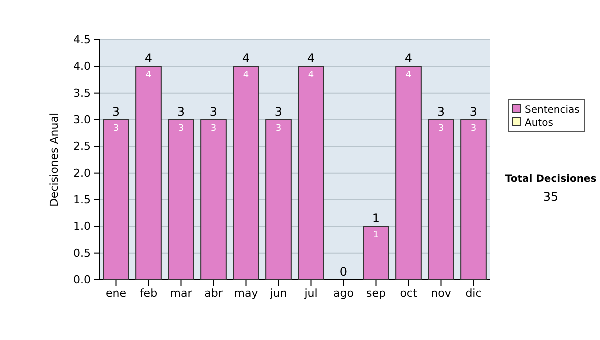 The width and height of the screenshot is (600, 340). What do you see at coordinates (376, 293) in the screenshot?
I see `x-tick-label: sep` at bounding box center [376, 293].